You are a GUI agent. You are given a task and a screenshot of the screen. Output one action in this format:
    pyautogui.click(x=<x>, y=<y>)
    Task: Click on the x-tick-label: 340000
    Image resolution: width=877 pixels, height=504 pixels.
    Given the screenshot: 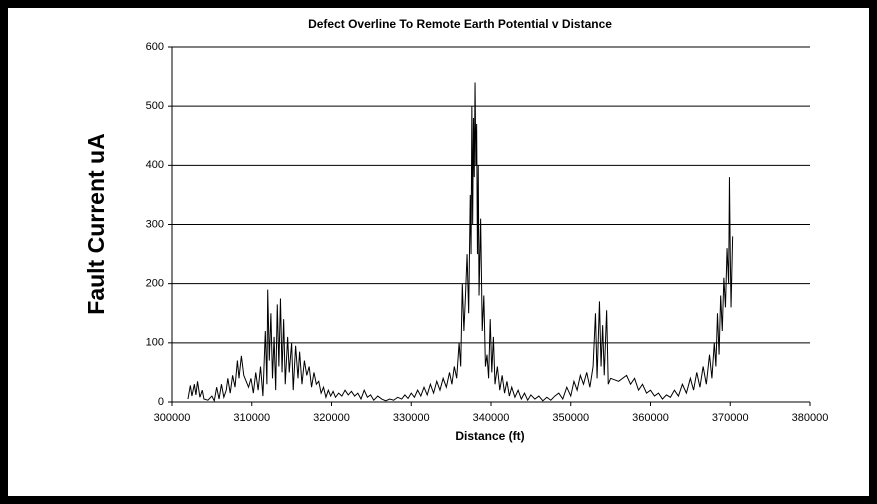 What is the action you would take?
    pyautogui.click(x=491, y=418)
    